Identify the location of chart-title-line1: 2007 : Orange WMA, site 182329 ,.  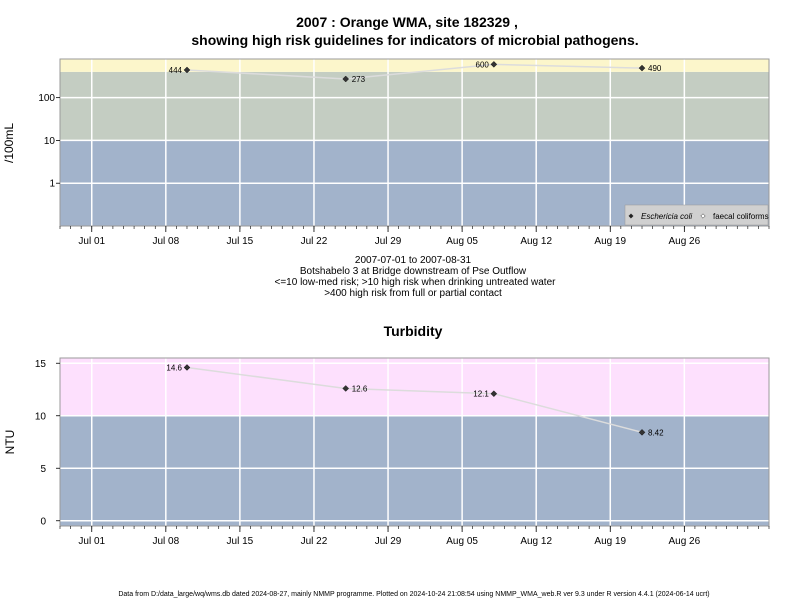
(407, 22).